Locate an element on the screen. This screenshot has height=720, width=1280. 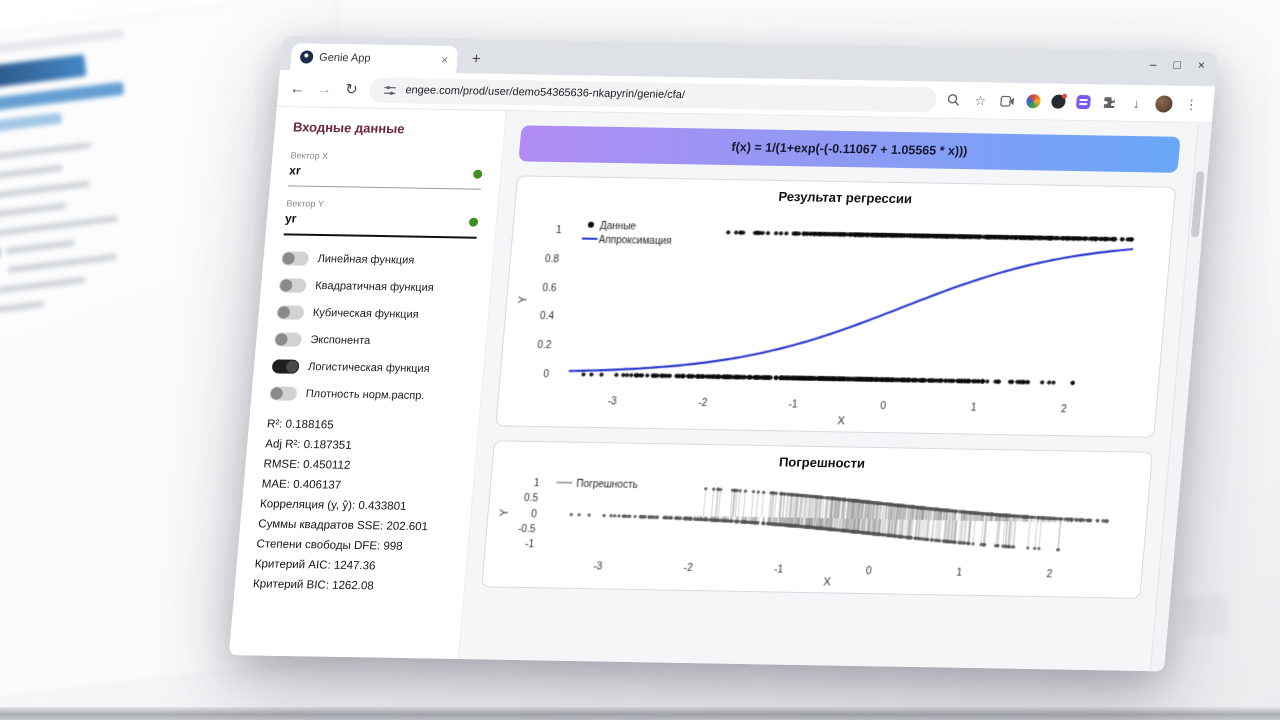
toggle-exponential is located at coordinates (288, 339).